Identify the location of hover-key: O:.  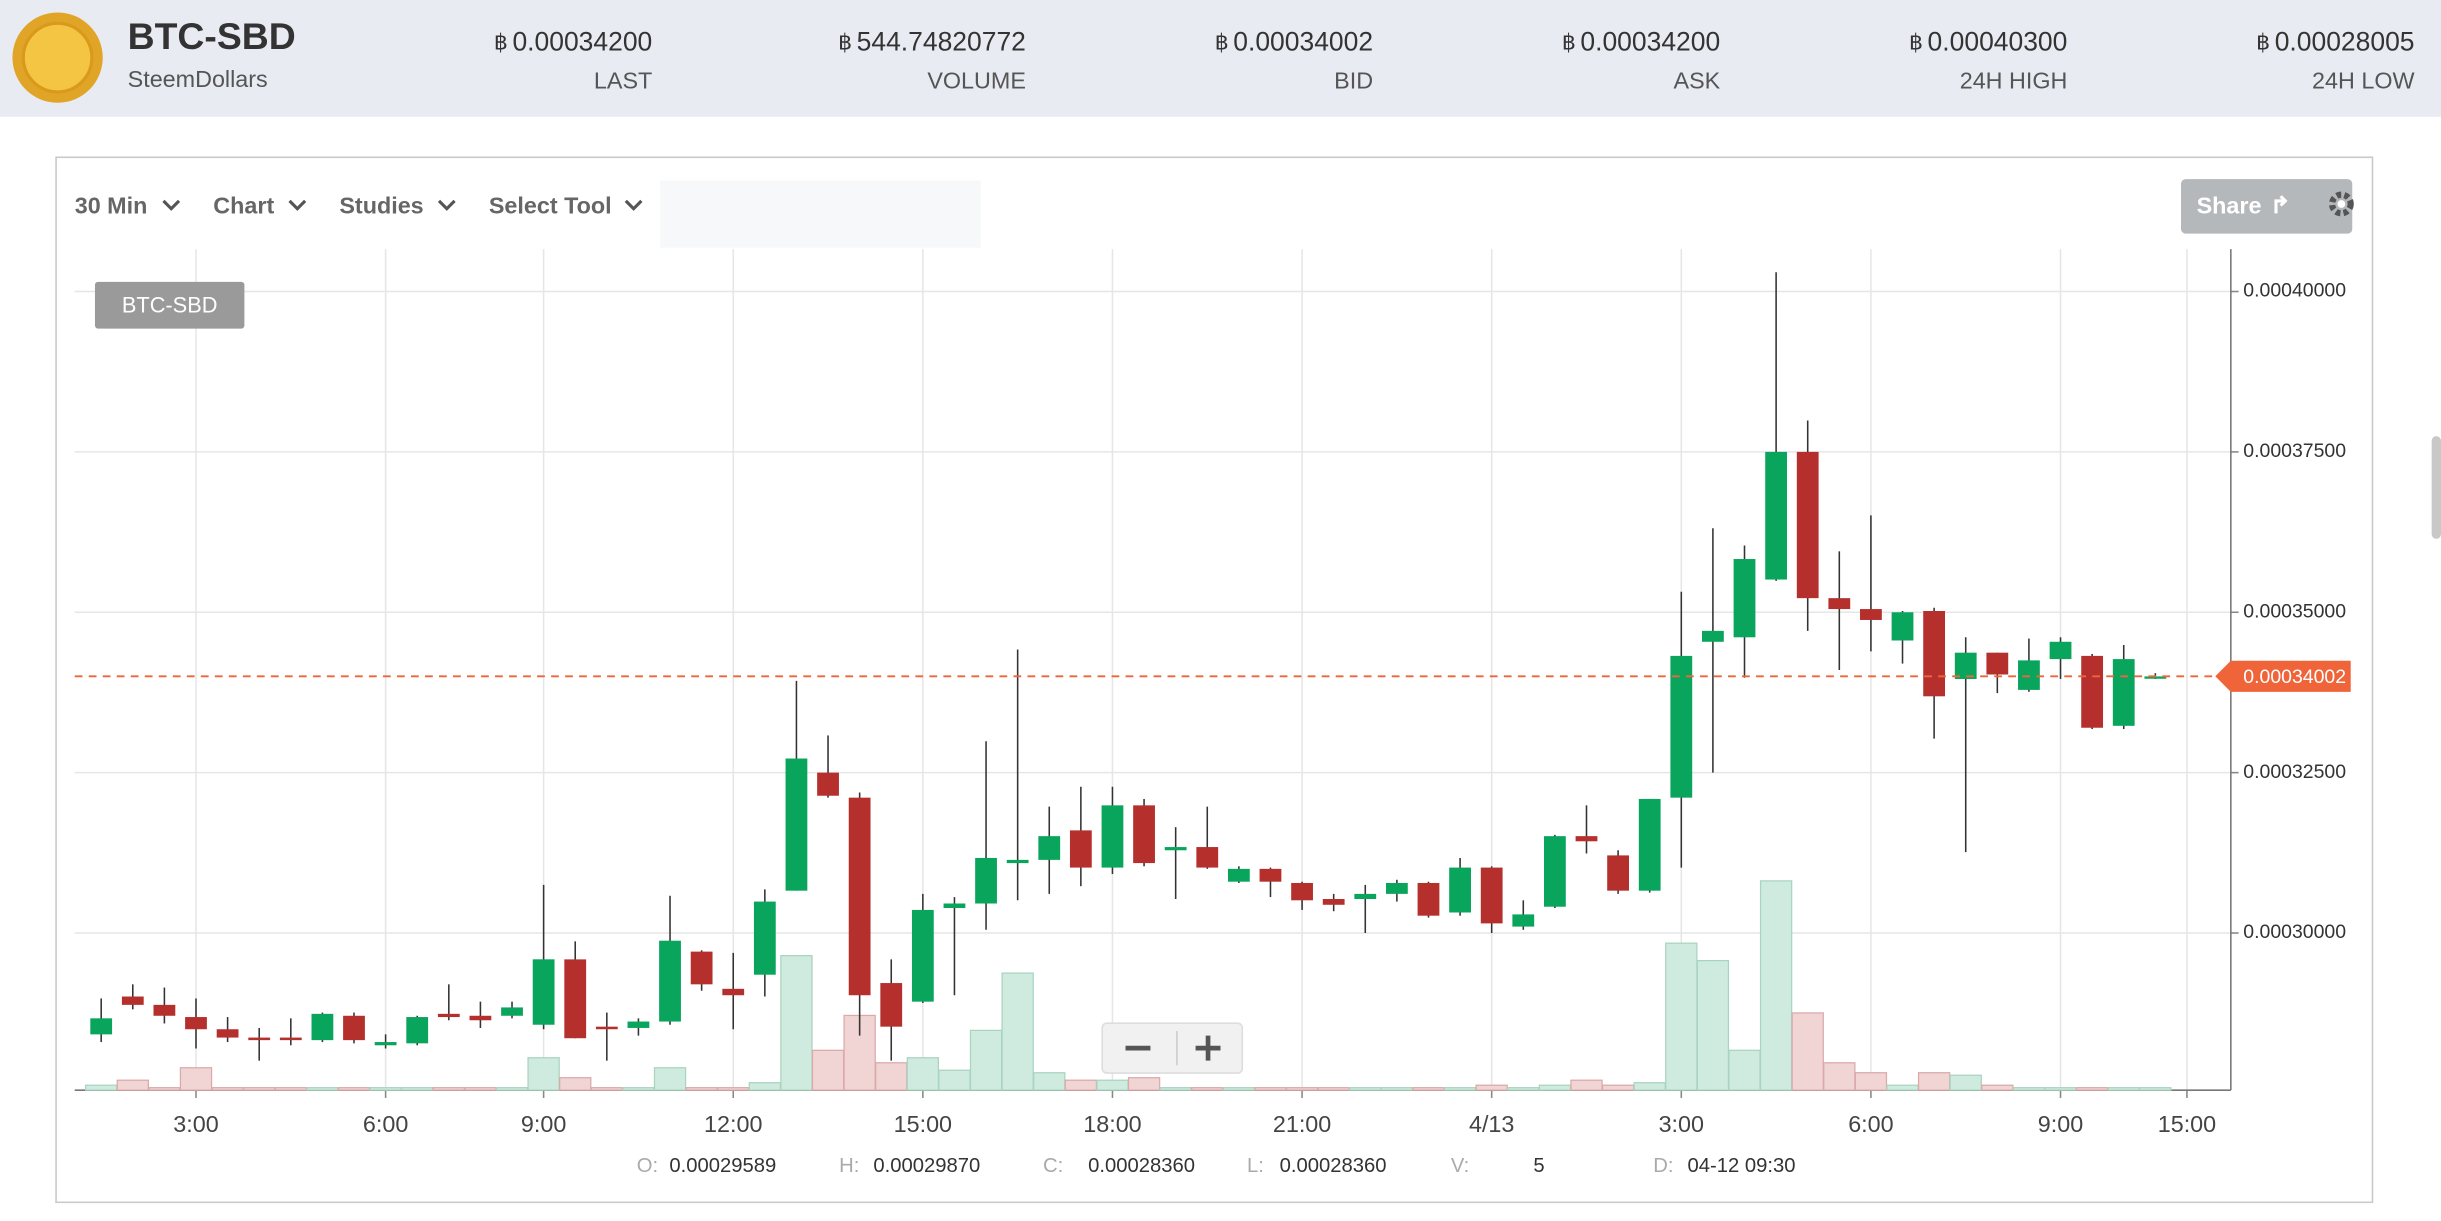
(647, 1166).